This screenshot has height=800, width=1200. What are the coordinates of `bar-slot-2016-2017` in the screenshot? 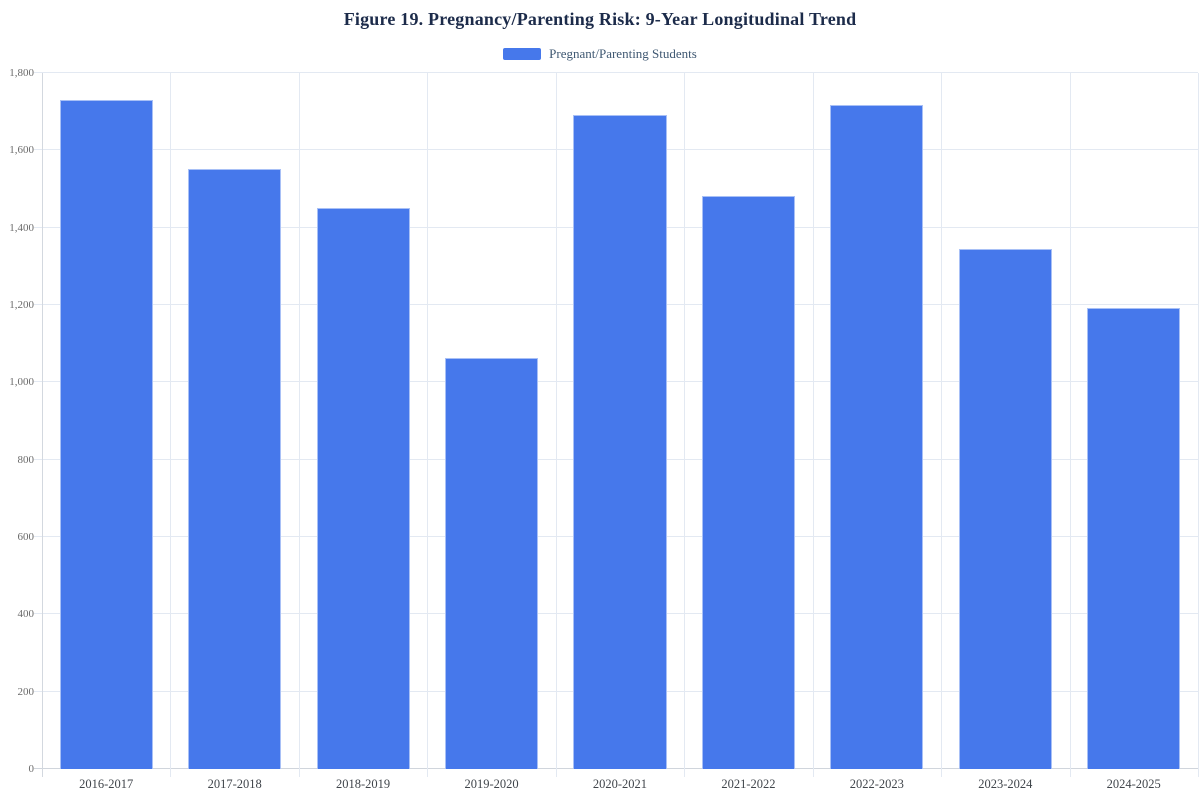 It's located at (106, 421).